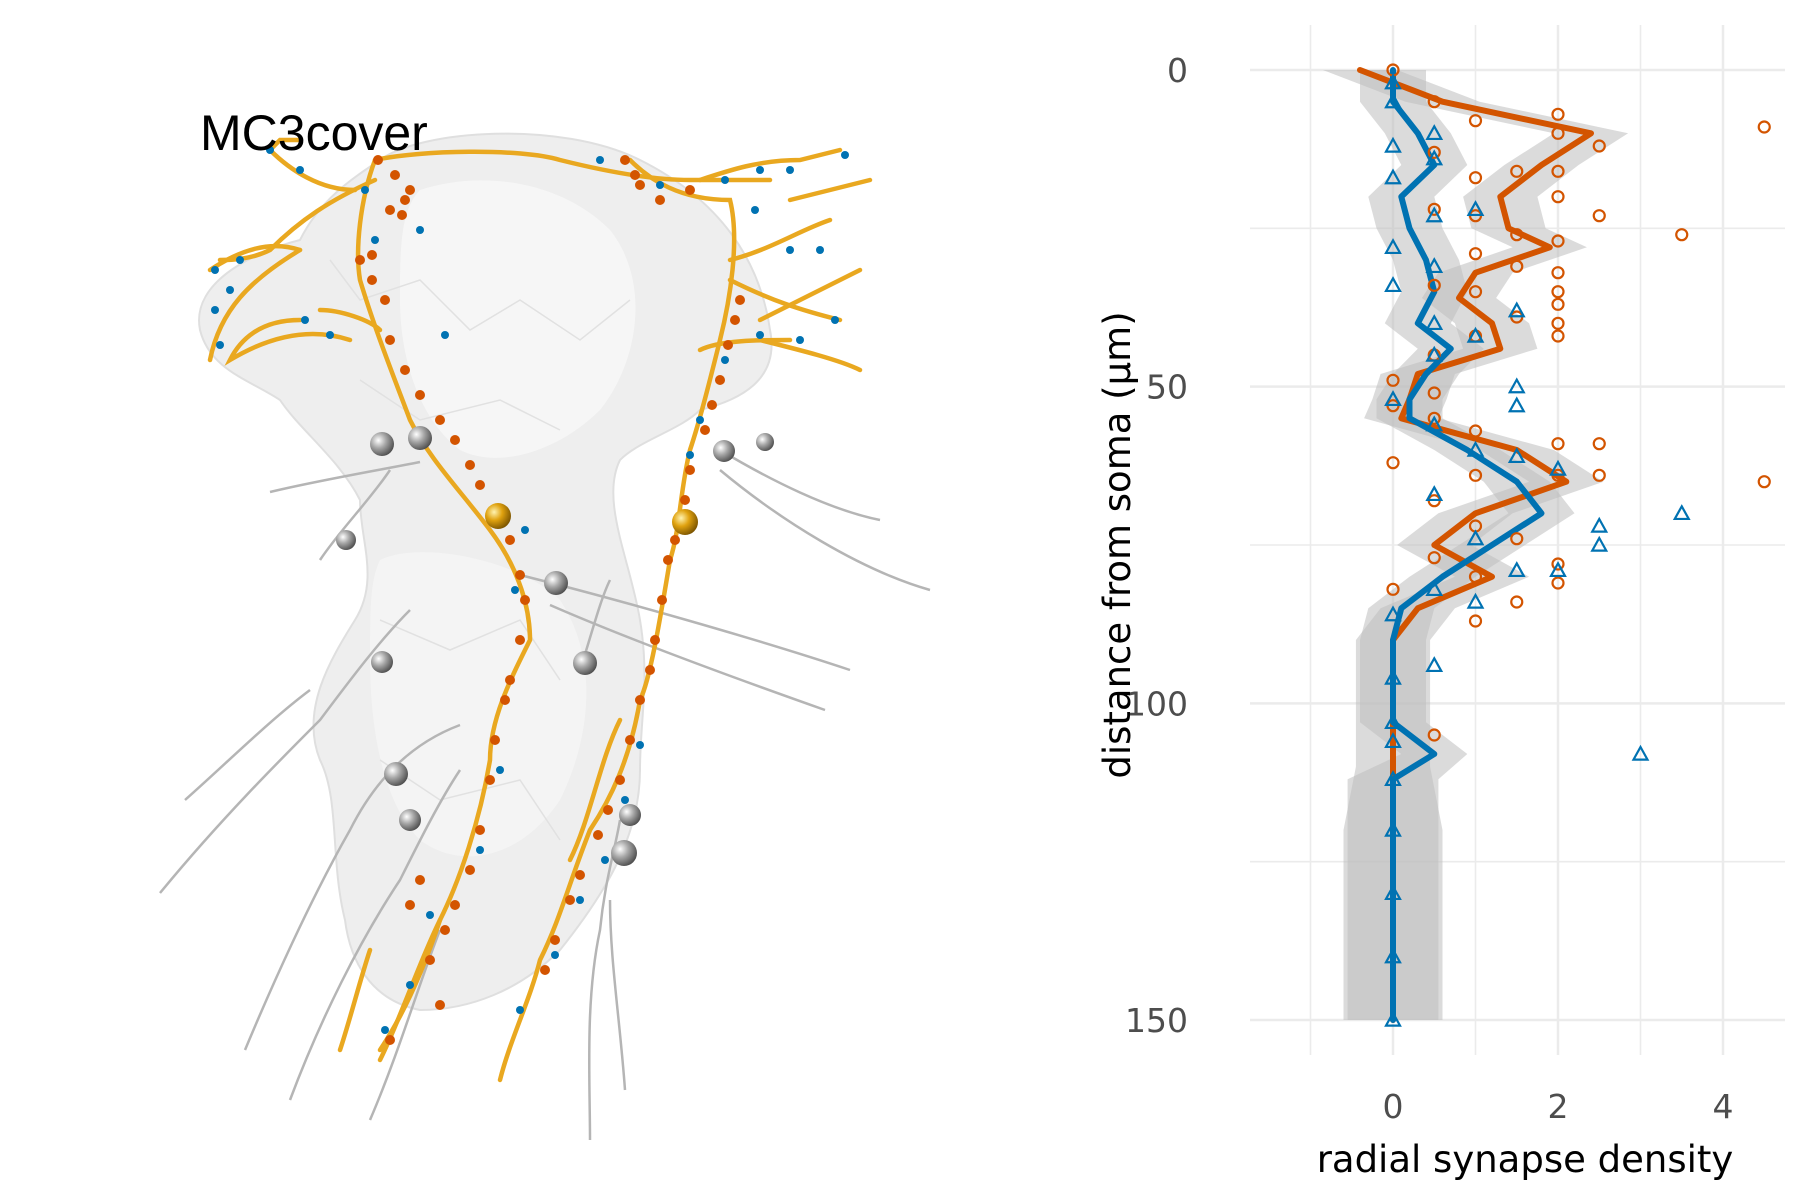 This screenshot has width=1800, height=1200. I want to click on x-tick-label: 2, so click(1558, 1106).